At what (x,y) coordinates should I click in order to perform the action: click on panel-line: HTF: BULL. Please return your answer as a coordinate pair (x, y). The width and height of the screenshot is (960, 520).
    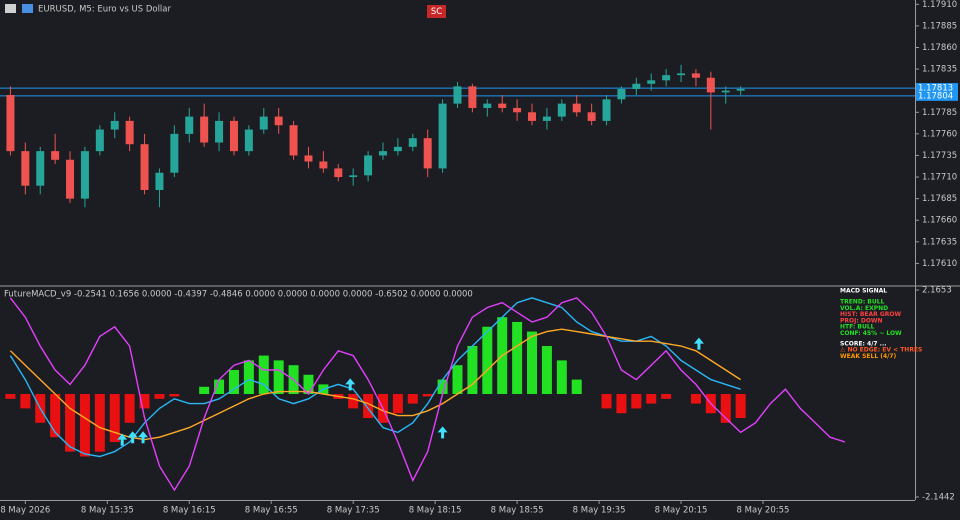
    Looking at the image, I should click on (857, 327).